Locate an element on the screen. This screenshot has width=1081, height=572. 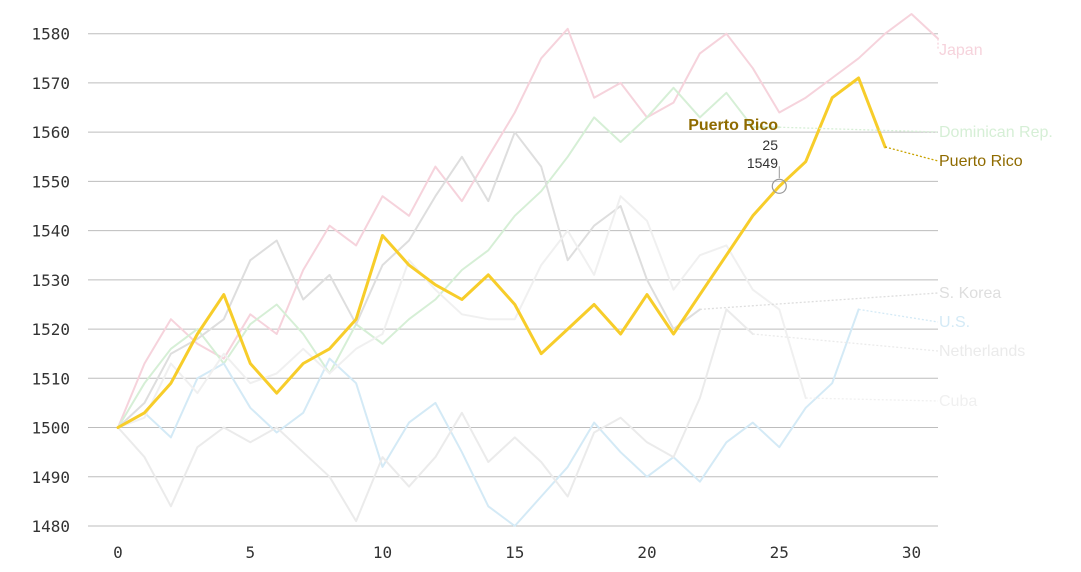
x-axis-ticks: 0 5 10 15 20 25 30 is located at coordinates (517, 552).